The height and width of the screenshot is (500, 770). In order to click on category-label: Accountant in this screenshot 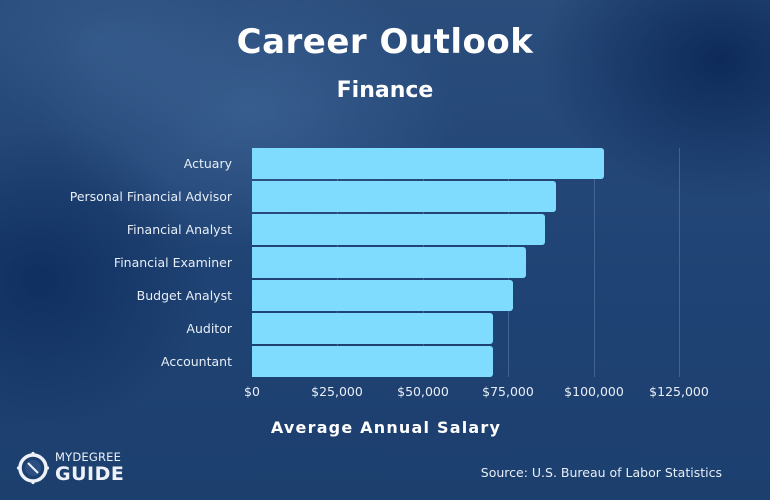, I will do `click(196, 361)`.